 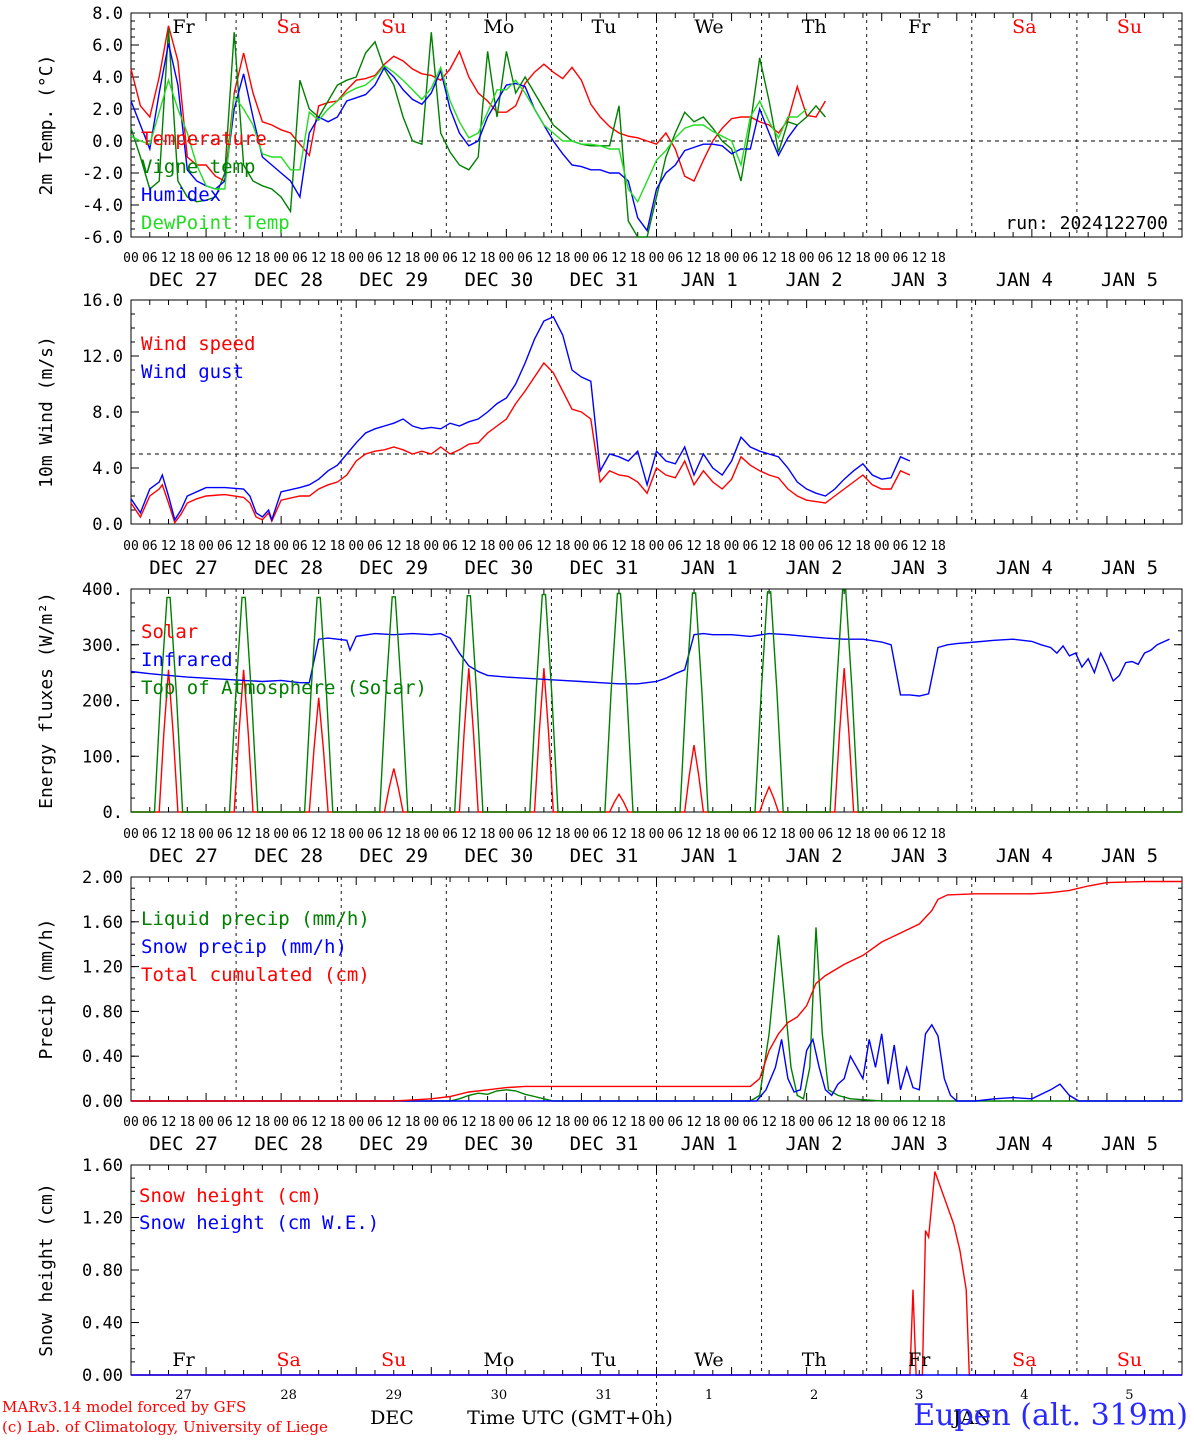 I want to click on y-tick-label: 2.0, so click(x=107, y=110).